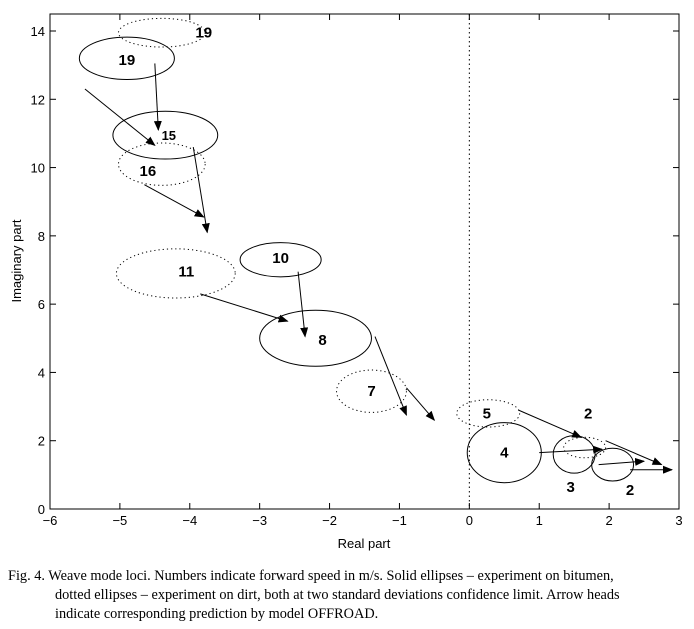 Image resolution: width=694 pixels, height=629 pixels. What do you see at coordinates (186, 272) in the screenshot?
I see `speed-label-11: 11` at bounding box center [186, 272].